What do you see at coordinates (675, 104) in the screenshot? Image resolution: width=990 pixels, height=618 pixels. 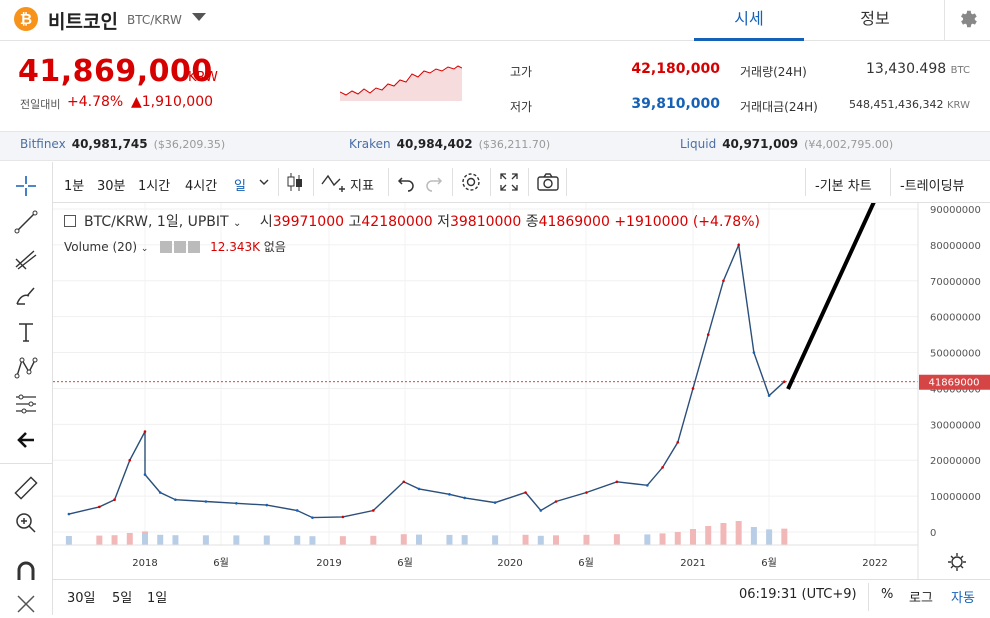 I see `low-value: 39,810,000` at bounding box center [675, 104].